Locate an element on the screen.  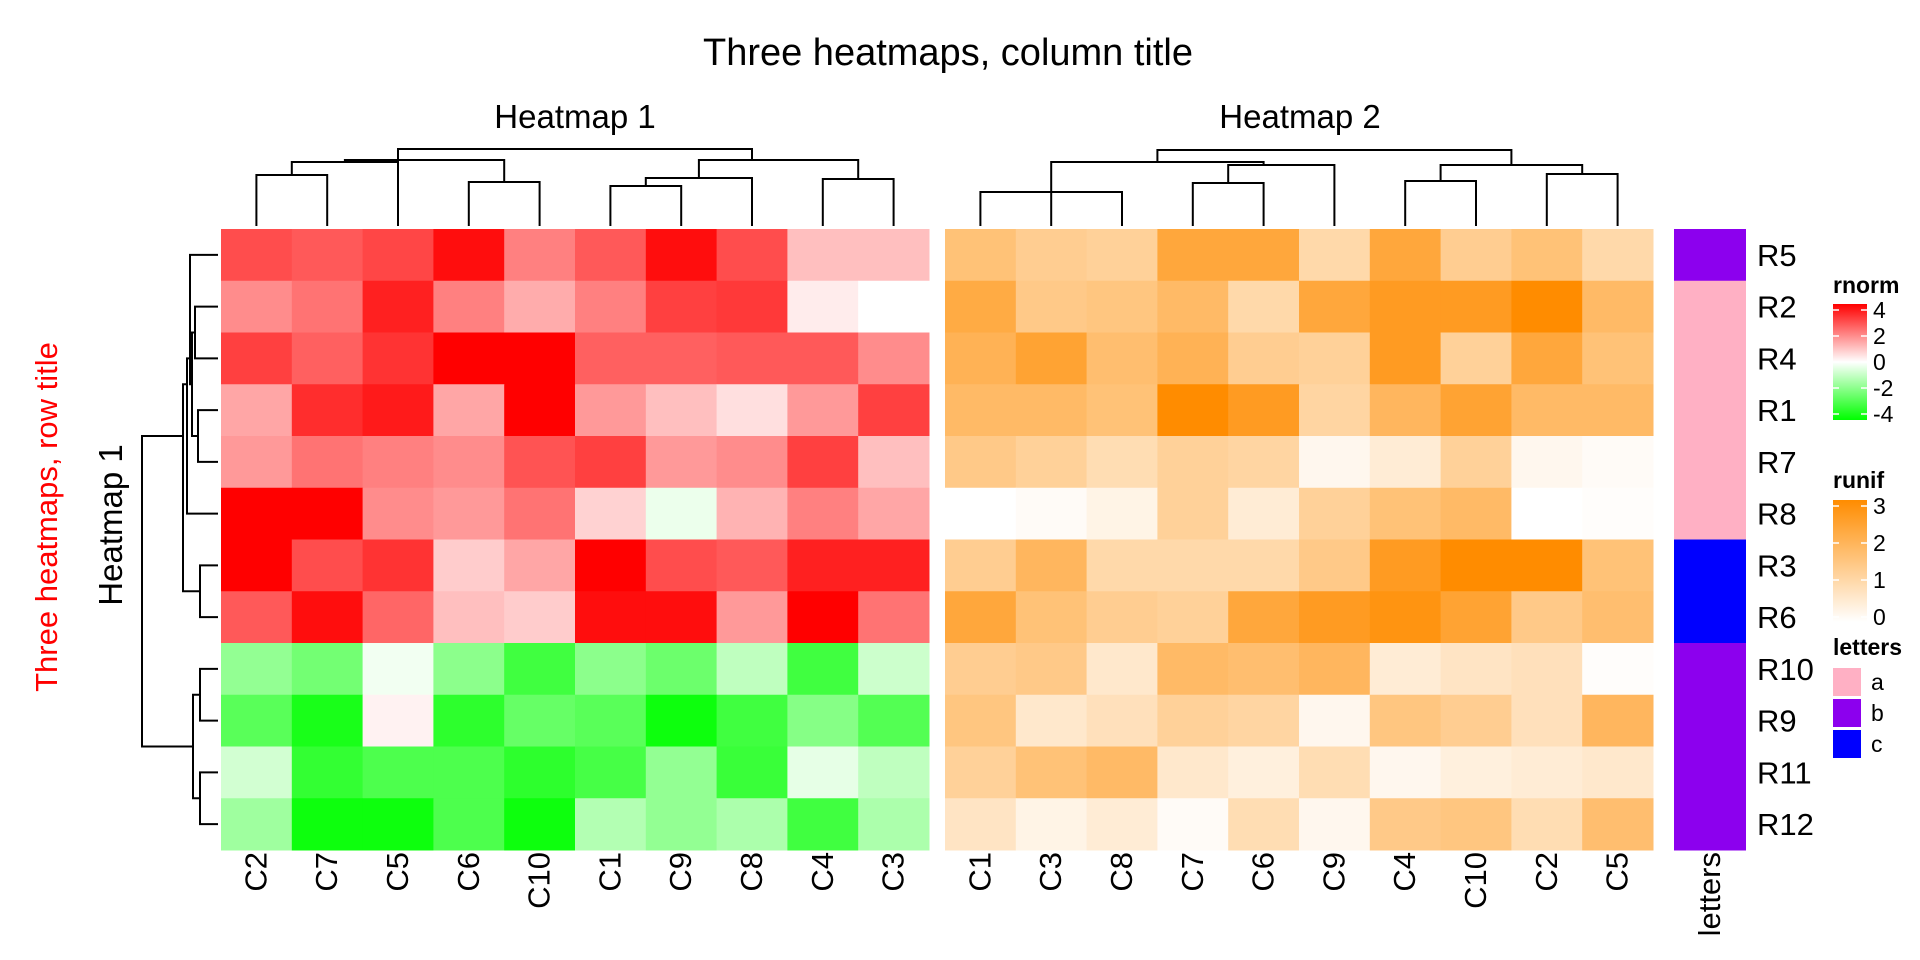
hm2-cell-R12-C7 is located at coordinates (1193, 824).